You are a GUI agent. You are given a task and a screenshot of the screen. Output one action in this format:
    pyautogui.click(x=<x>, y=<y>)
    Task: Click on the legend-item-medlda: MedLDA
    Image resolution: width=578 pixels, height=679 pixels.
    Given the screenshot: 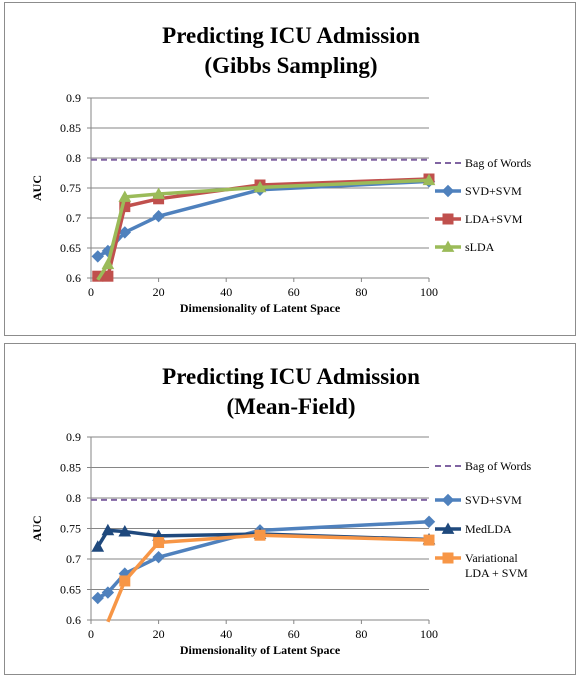 What is the action you would take?
    pyautogui.click(x=473, y=529)
    